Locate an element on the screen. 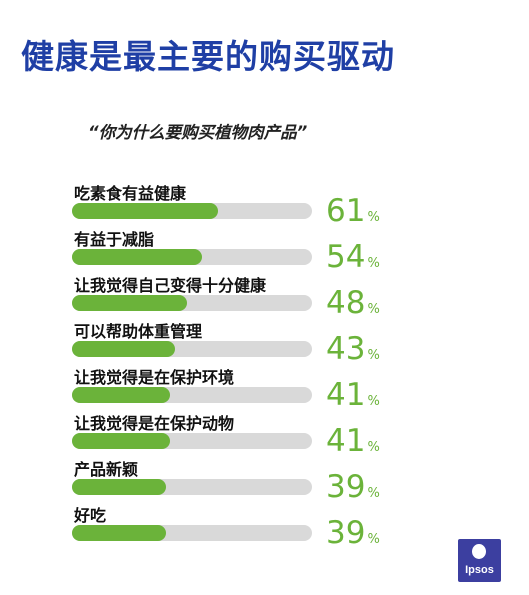 The width and height of the screenshot is (529, 595). bar-row: 让我觉得自己变得十分健康 48% is located at coordinates (232, 297).